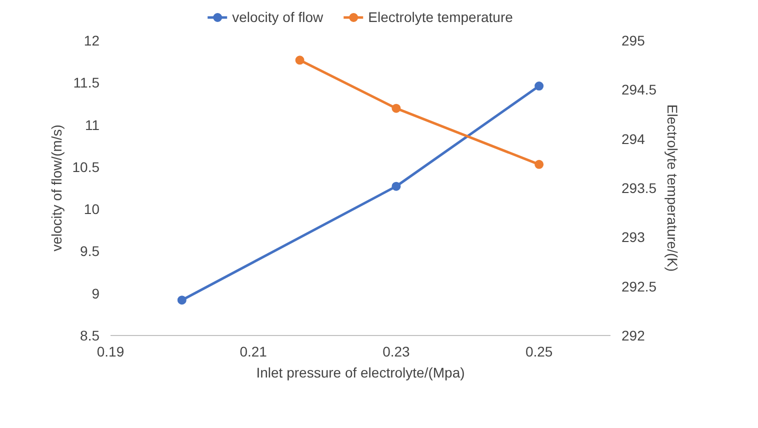  I want to click on x-tick-label: 0.19, so click(110, 352).